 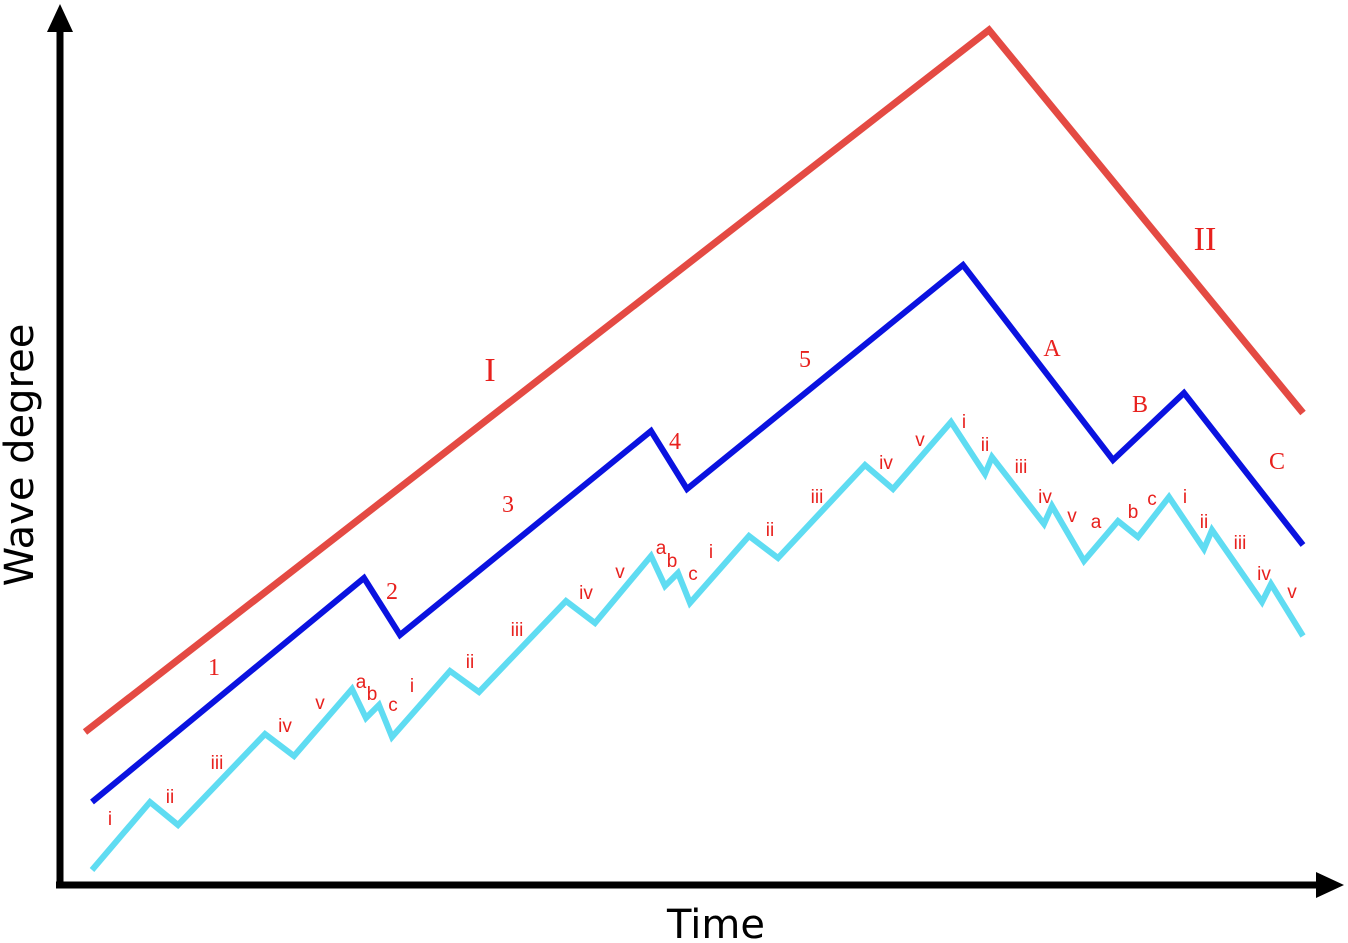 What do you see at coordinates (1277, 462) in the screenshot?
I see `intermediate-label-C: C` at bounding box center [1277, 462].